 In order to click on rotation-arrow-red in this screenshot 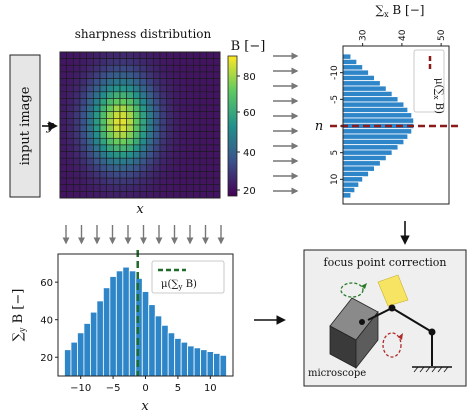, I will do `click(392, 345)`.